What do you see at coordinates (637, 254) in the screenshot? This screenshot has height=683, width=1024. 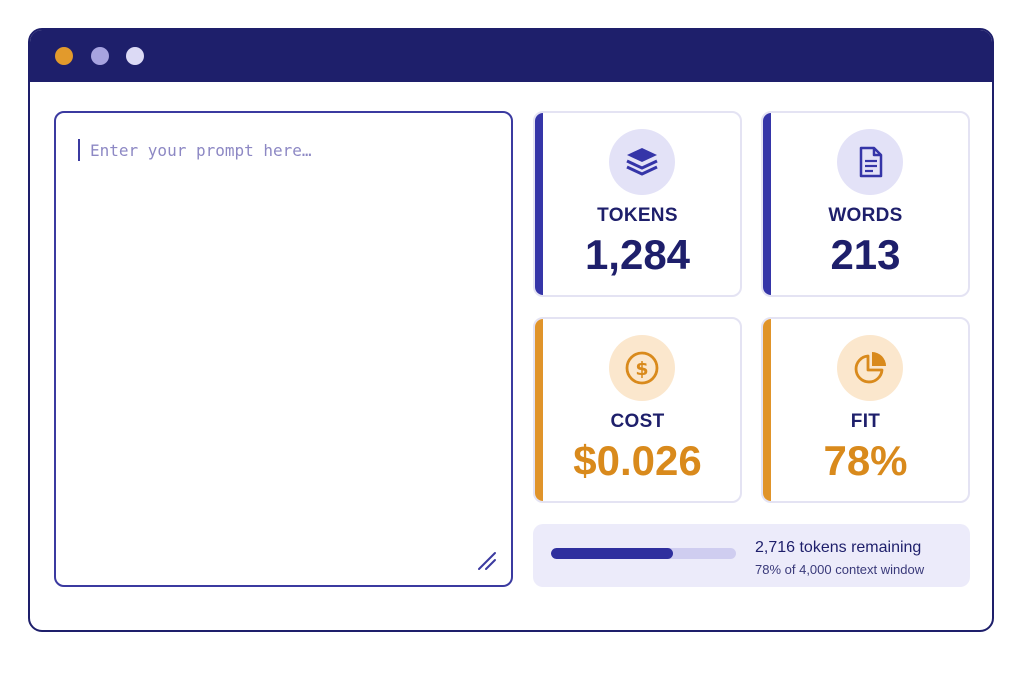 I see `tokens-value: 1,284` at bounding box center [637, 254].